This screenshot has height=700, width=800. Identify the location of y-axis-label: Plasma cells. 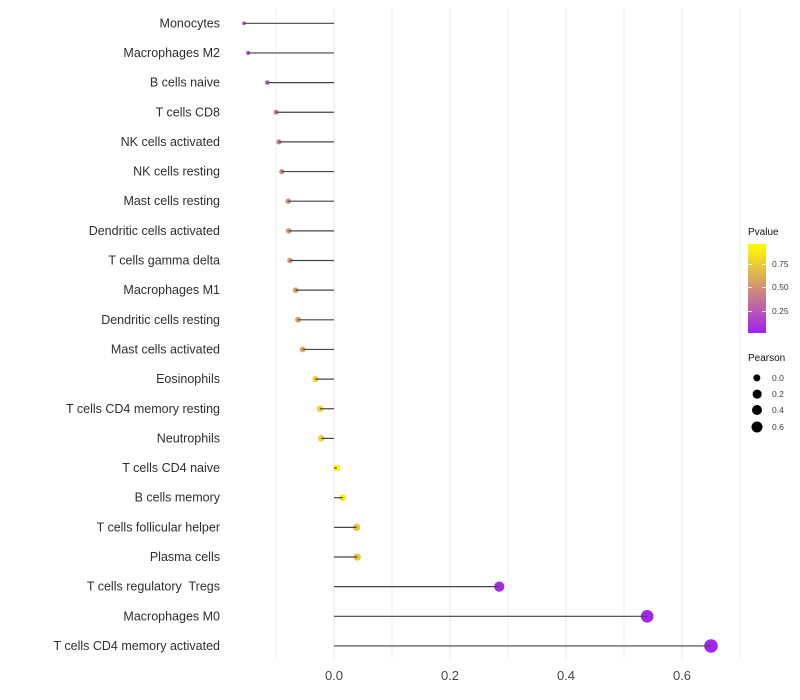
(185, 557).